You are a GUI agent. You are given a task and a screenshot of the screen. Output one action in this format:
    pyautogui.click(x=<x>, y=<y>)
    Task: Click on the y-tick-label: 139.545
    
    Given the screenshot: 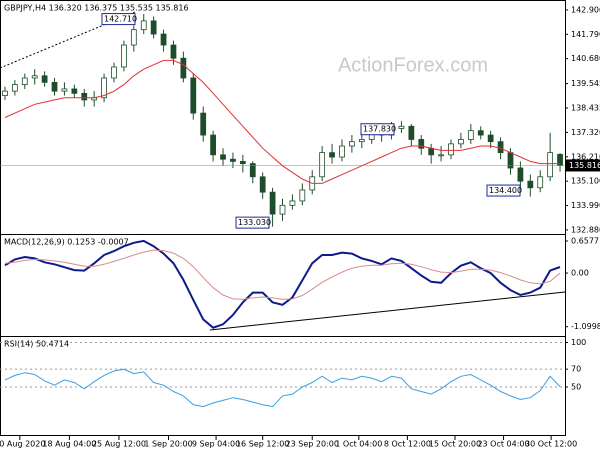 What is the action you would take?
    pyautogui.click(x=585, y=83)
    